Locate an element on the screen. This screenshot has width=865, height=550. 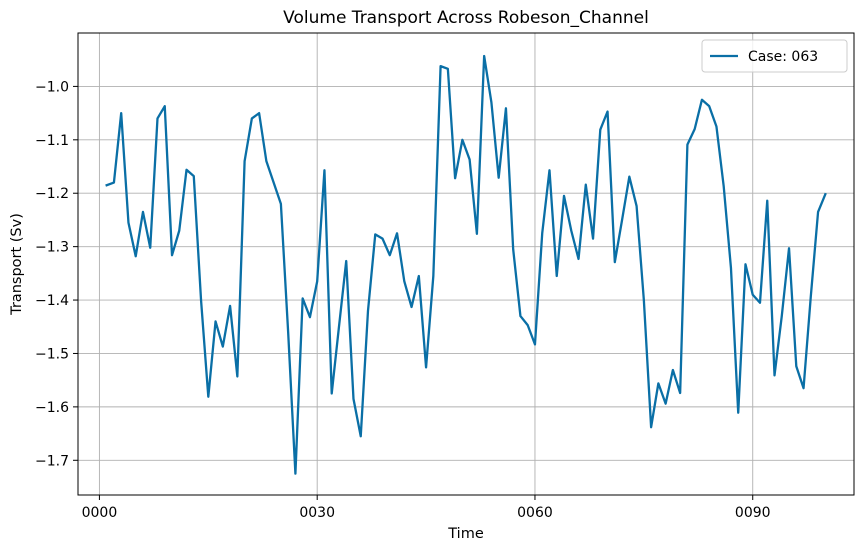
y-tick-label: −1.3 is located at coordinates (52, 248).